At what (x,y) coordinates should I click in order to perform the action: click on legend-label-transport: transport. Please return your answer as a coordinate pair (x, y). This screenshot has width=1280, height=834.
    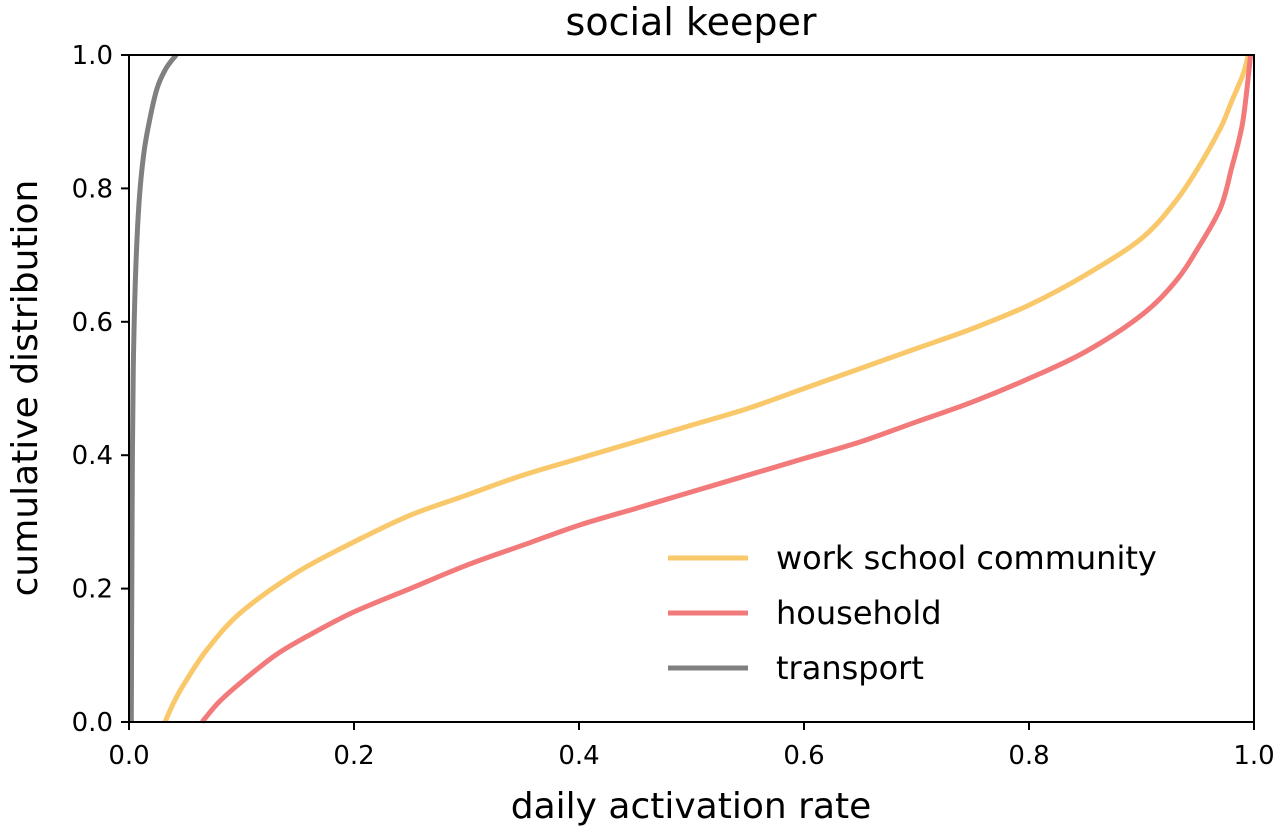
    Looking at the image, I should click on (850, 668).